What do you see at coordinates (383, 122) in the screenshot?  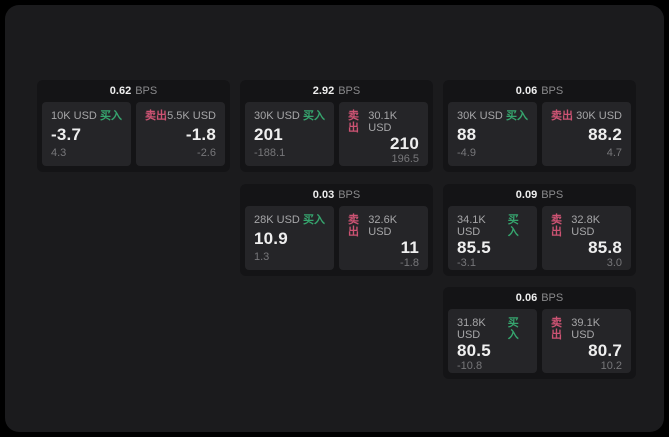 I see `sell-amount: 30.1K USD` at bounding box center [383, 122].